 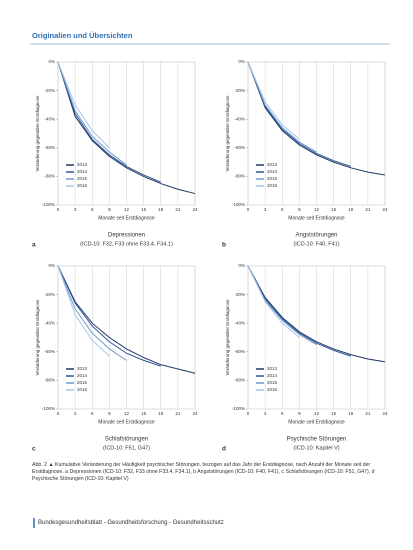 I want to click on panel-label: c, so click(x=34, y=449).